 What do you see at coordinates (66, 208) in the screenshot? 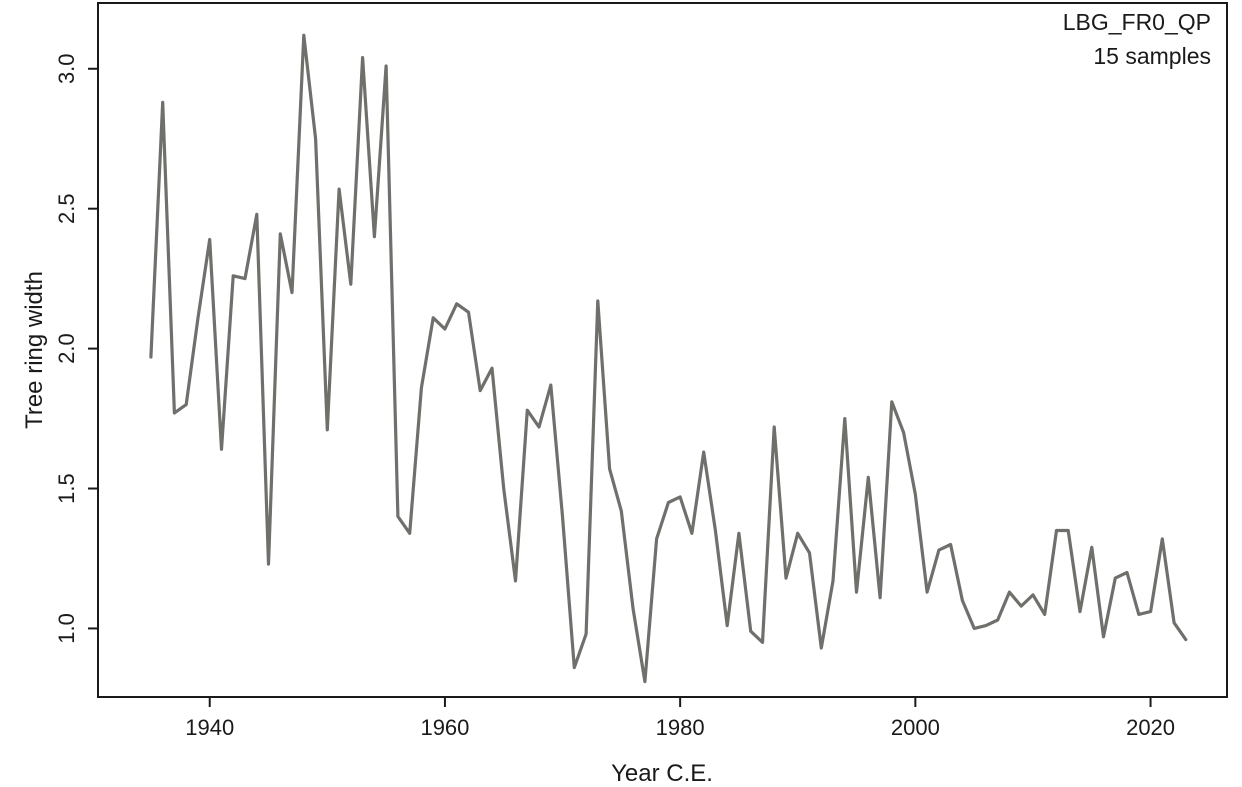
I see `y-tick-label: 2.5` at bounding box center [66, 208].